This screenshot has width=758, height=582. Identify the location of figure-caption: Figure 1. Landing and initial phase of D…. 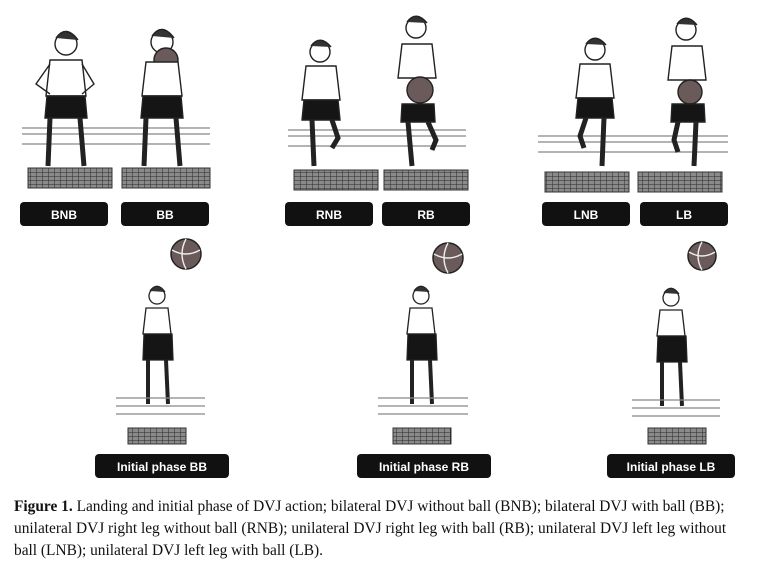
(381, 529).